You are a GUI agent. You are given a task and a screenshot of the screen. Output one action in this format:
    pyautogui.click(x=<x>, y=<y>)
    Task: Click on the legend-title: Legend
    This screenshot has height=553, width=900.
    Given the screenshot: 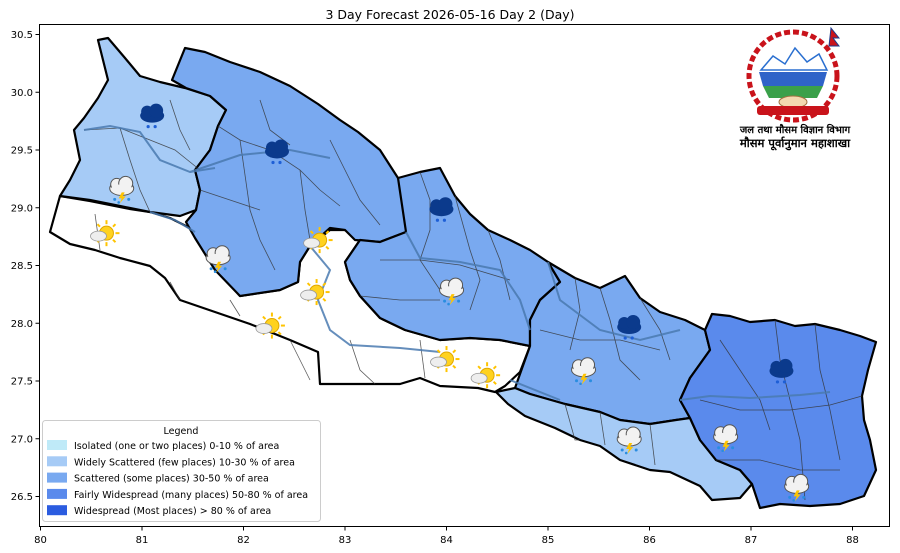 What is the action you would take?
    pyautogui.click(x=181, y=431)
    